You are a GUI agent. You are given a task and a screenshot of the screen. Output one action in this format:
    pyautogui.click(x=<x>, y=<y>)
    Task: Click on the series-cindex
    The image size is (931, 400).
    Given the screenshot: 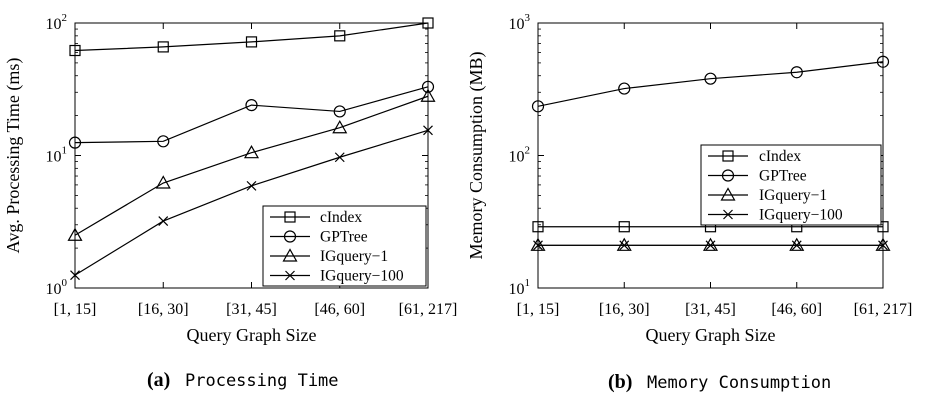 What is the action you would take?
    pyautogui.click(x=251, y=37)
    